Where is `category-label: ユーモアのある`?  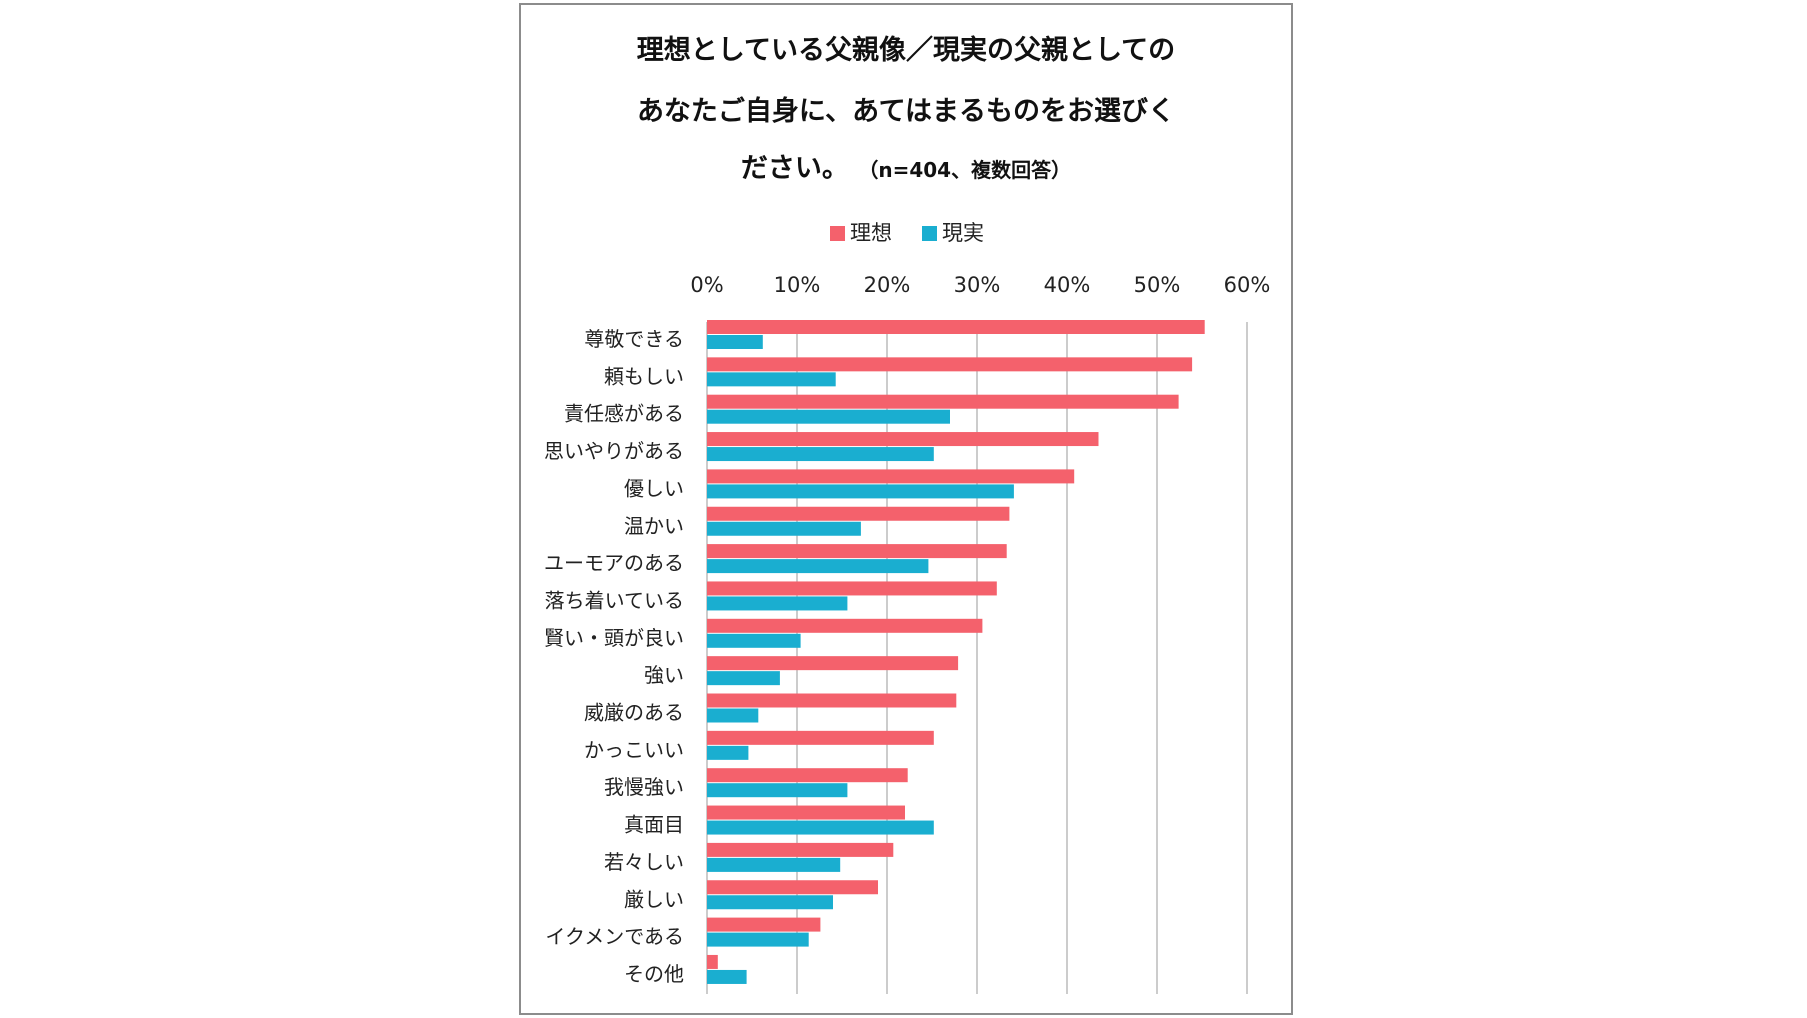 category-label: ユーモアのある is located at coordinates (614, 563).